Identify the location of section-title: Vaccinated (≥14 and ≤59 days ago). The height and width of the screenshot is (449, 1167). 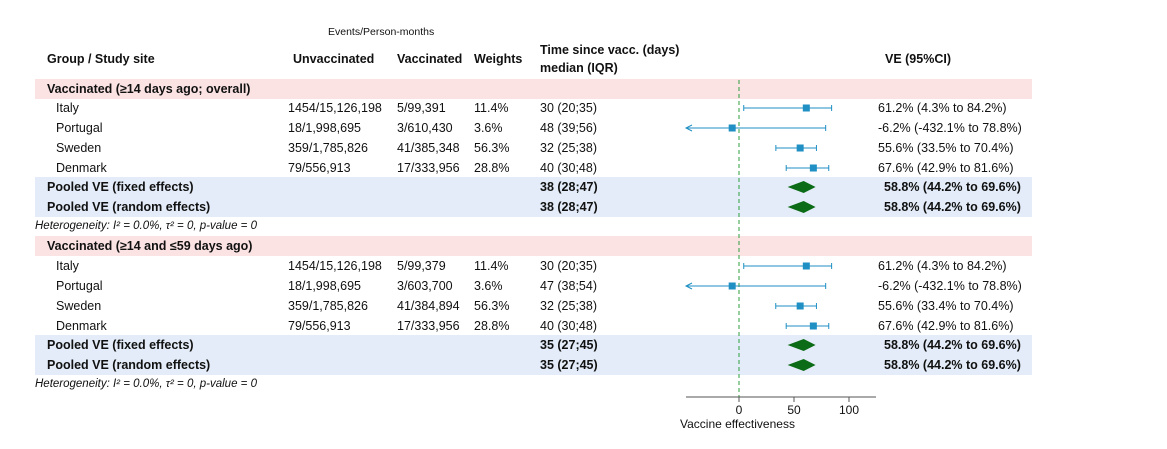
(150, 246).